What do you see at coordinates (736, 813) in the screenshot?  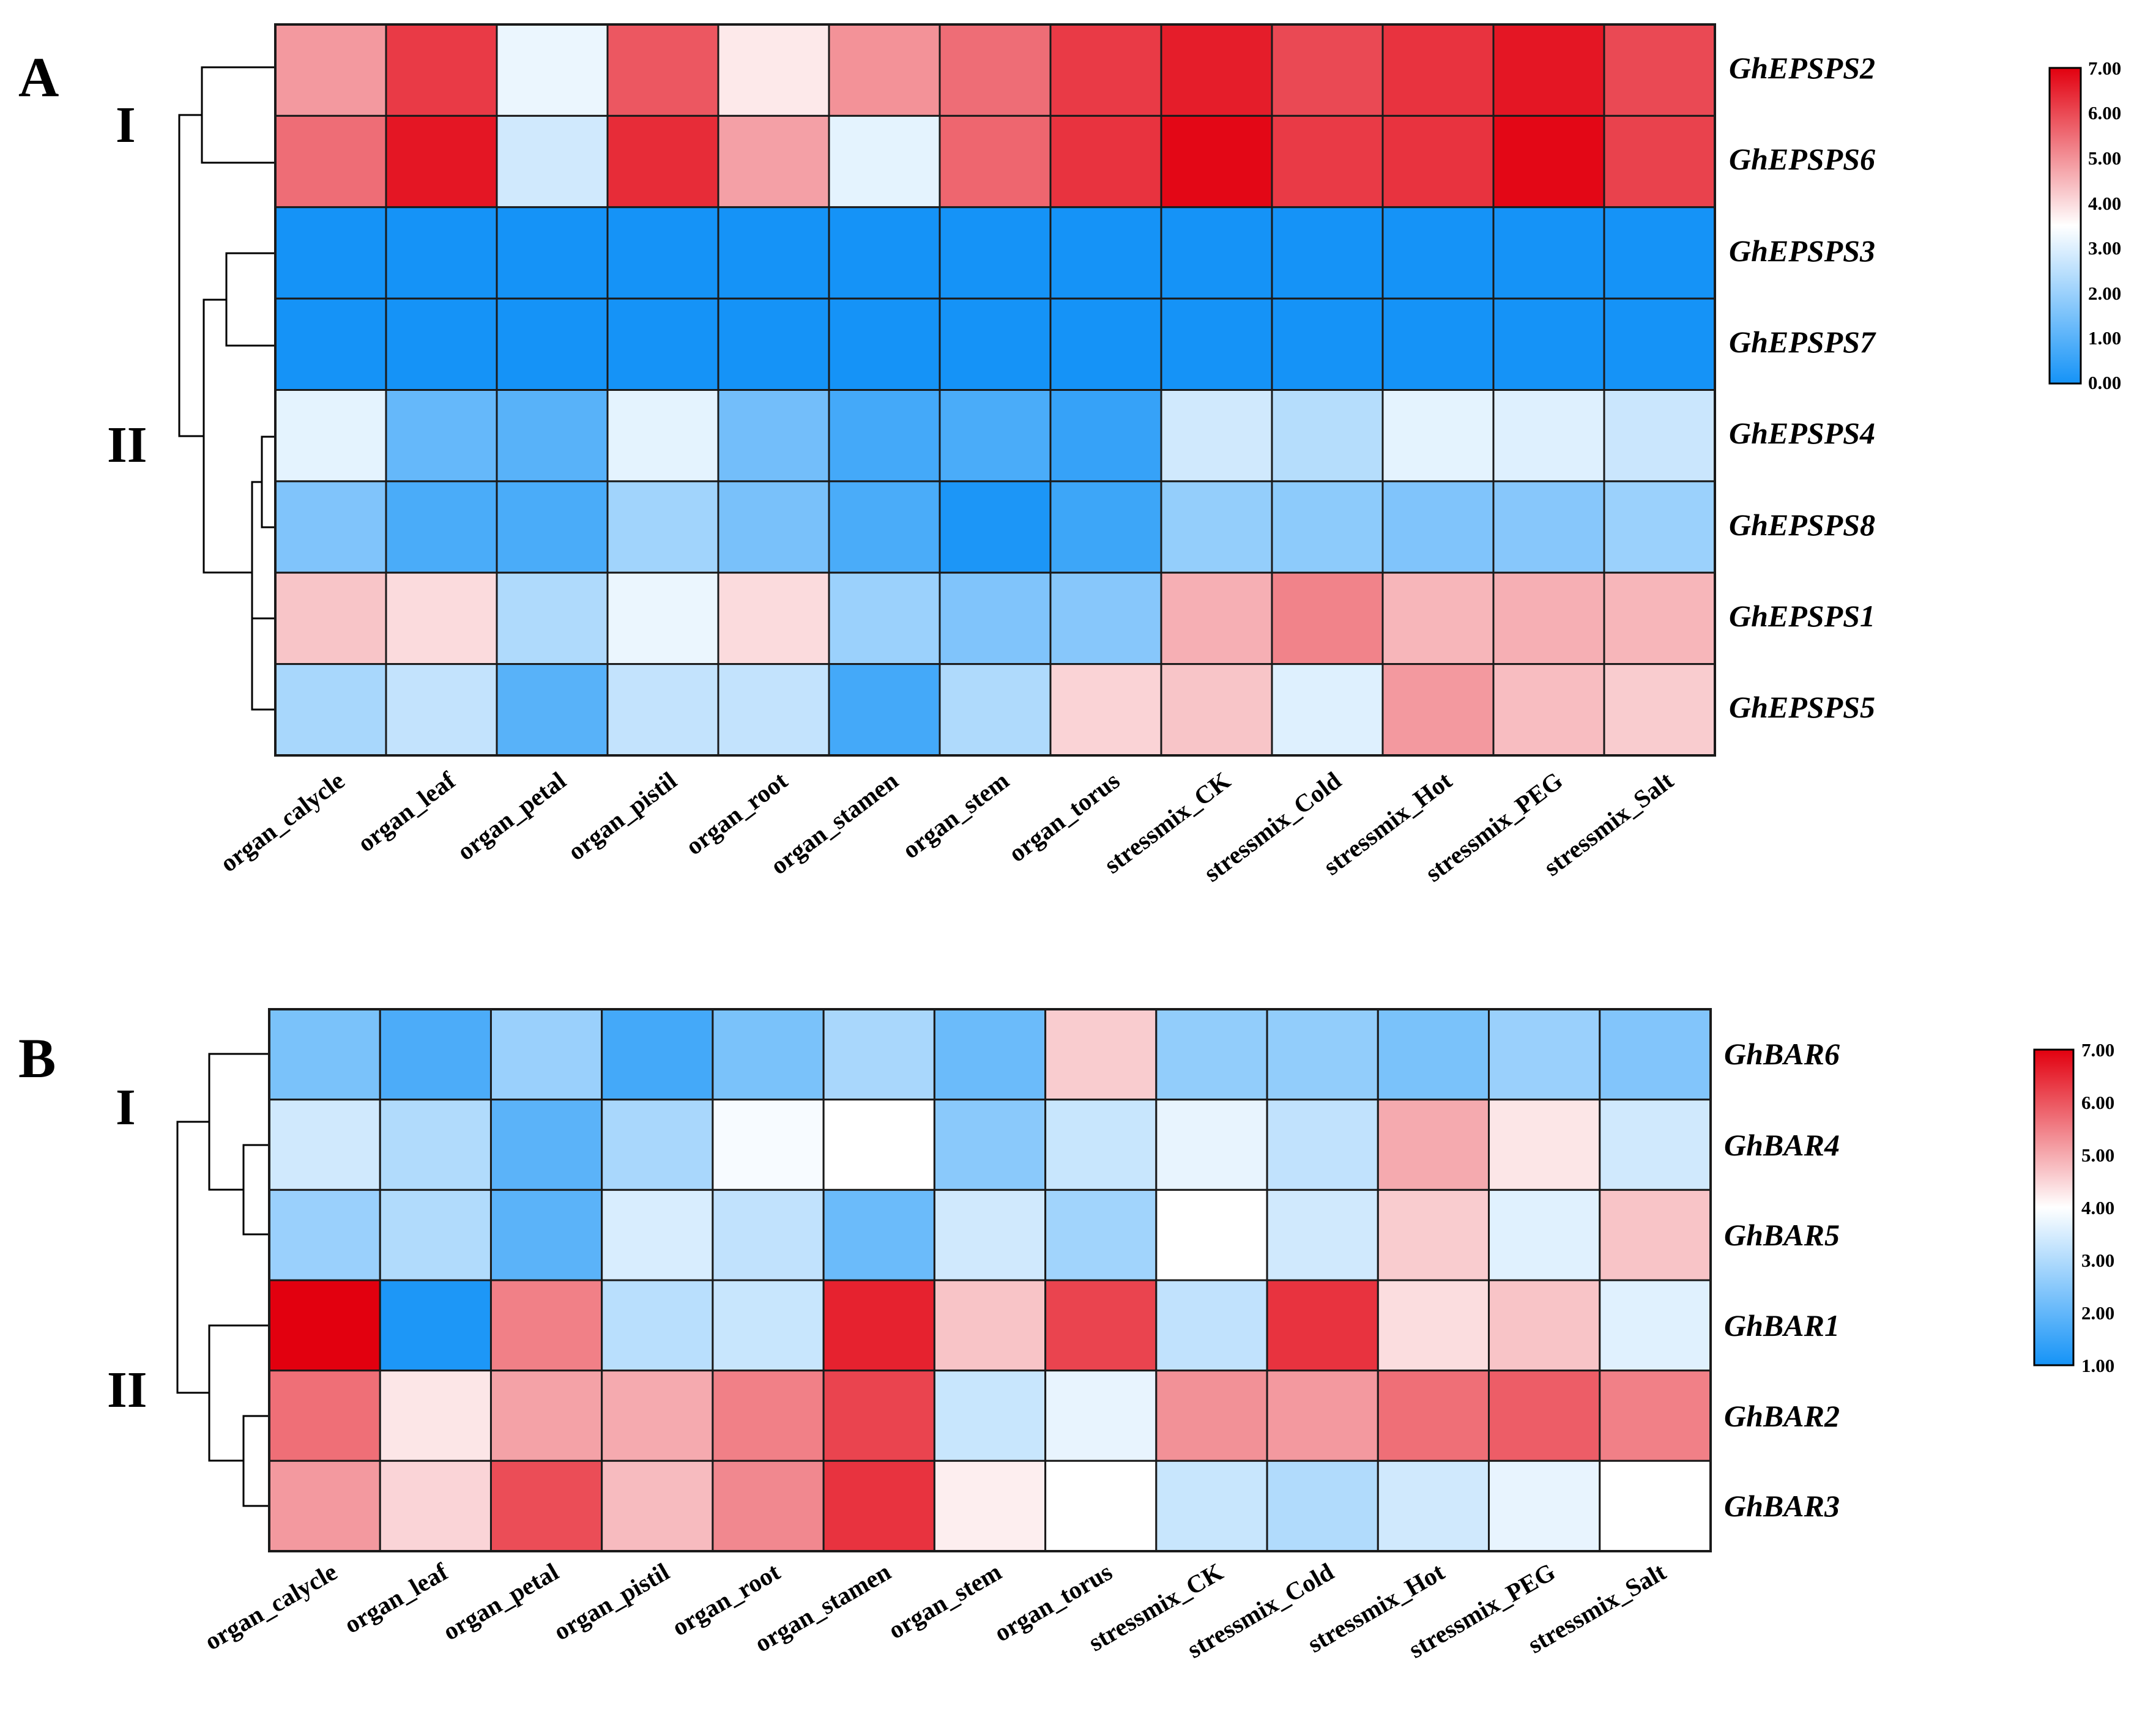 I see `panel-a-column-label: organ_root` at bounding box center [736, 813].